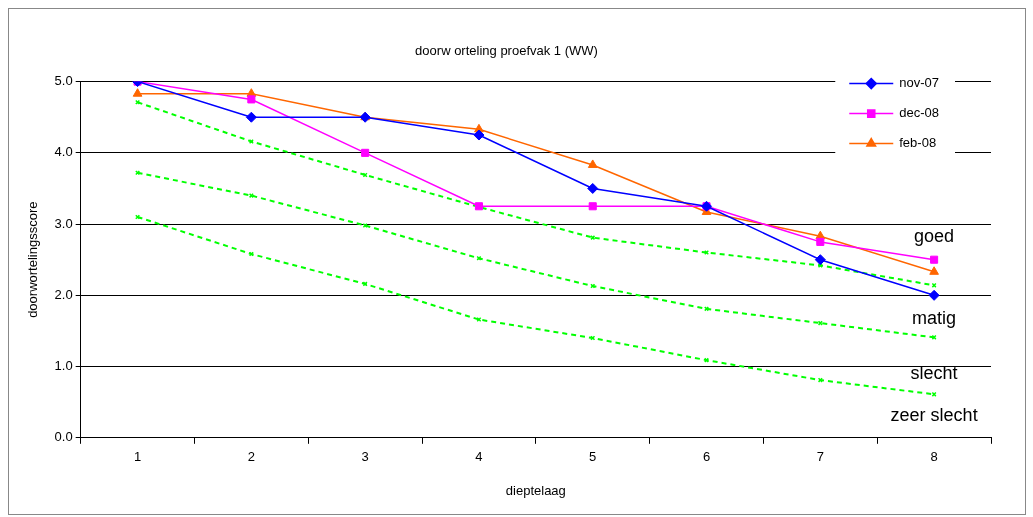  Describe the element at coordinates (33, 259) in the screenshot. I see `y-axis-title: doorwortelingsscore` at that location.